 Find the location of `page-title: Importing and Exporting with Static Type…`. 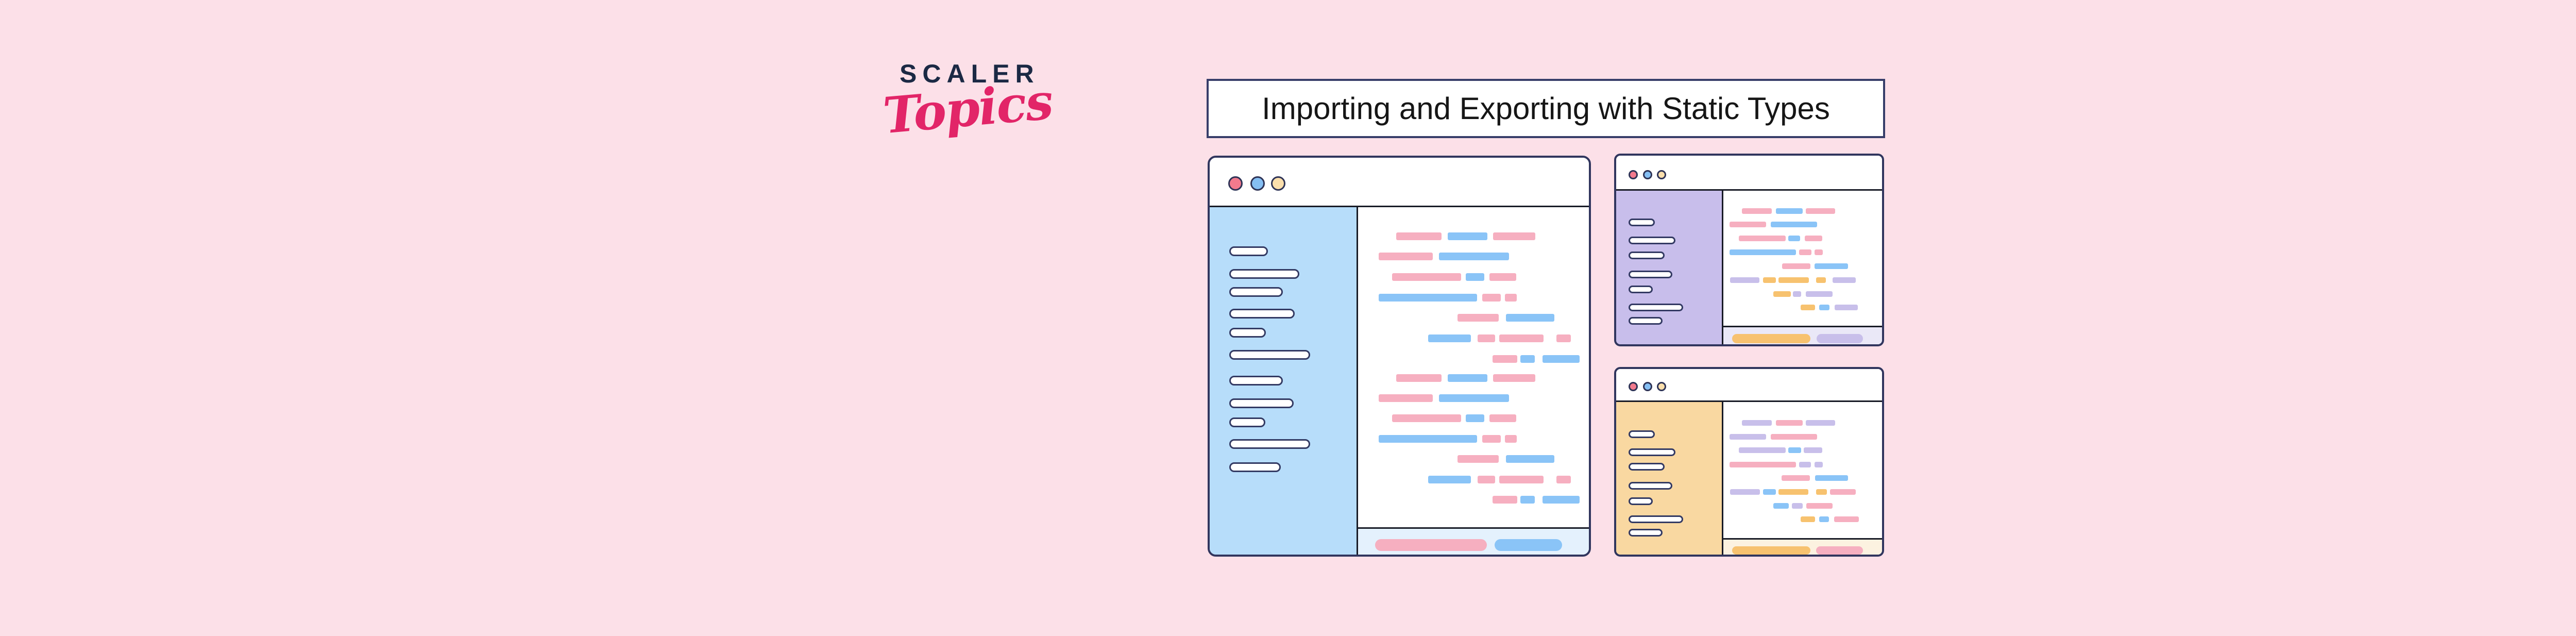

page-title: Importing and Exporting with Static Type… is located at coordinates (1546, 108).